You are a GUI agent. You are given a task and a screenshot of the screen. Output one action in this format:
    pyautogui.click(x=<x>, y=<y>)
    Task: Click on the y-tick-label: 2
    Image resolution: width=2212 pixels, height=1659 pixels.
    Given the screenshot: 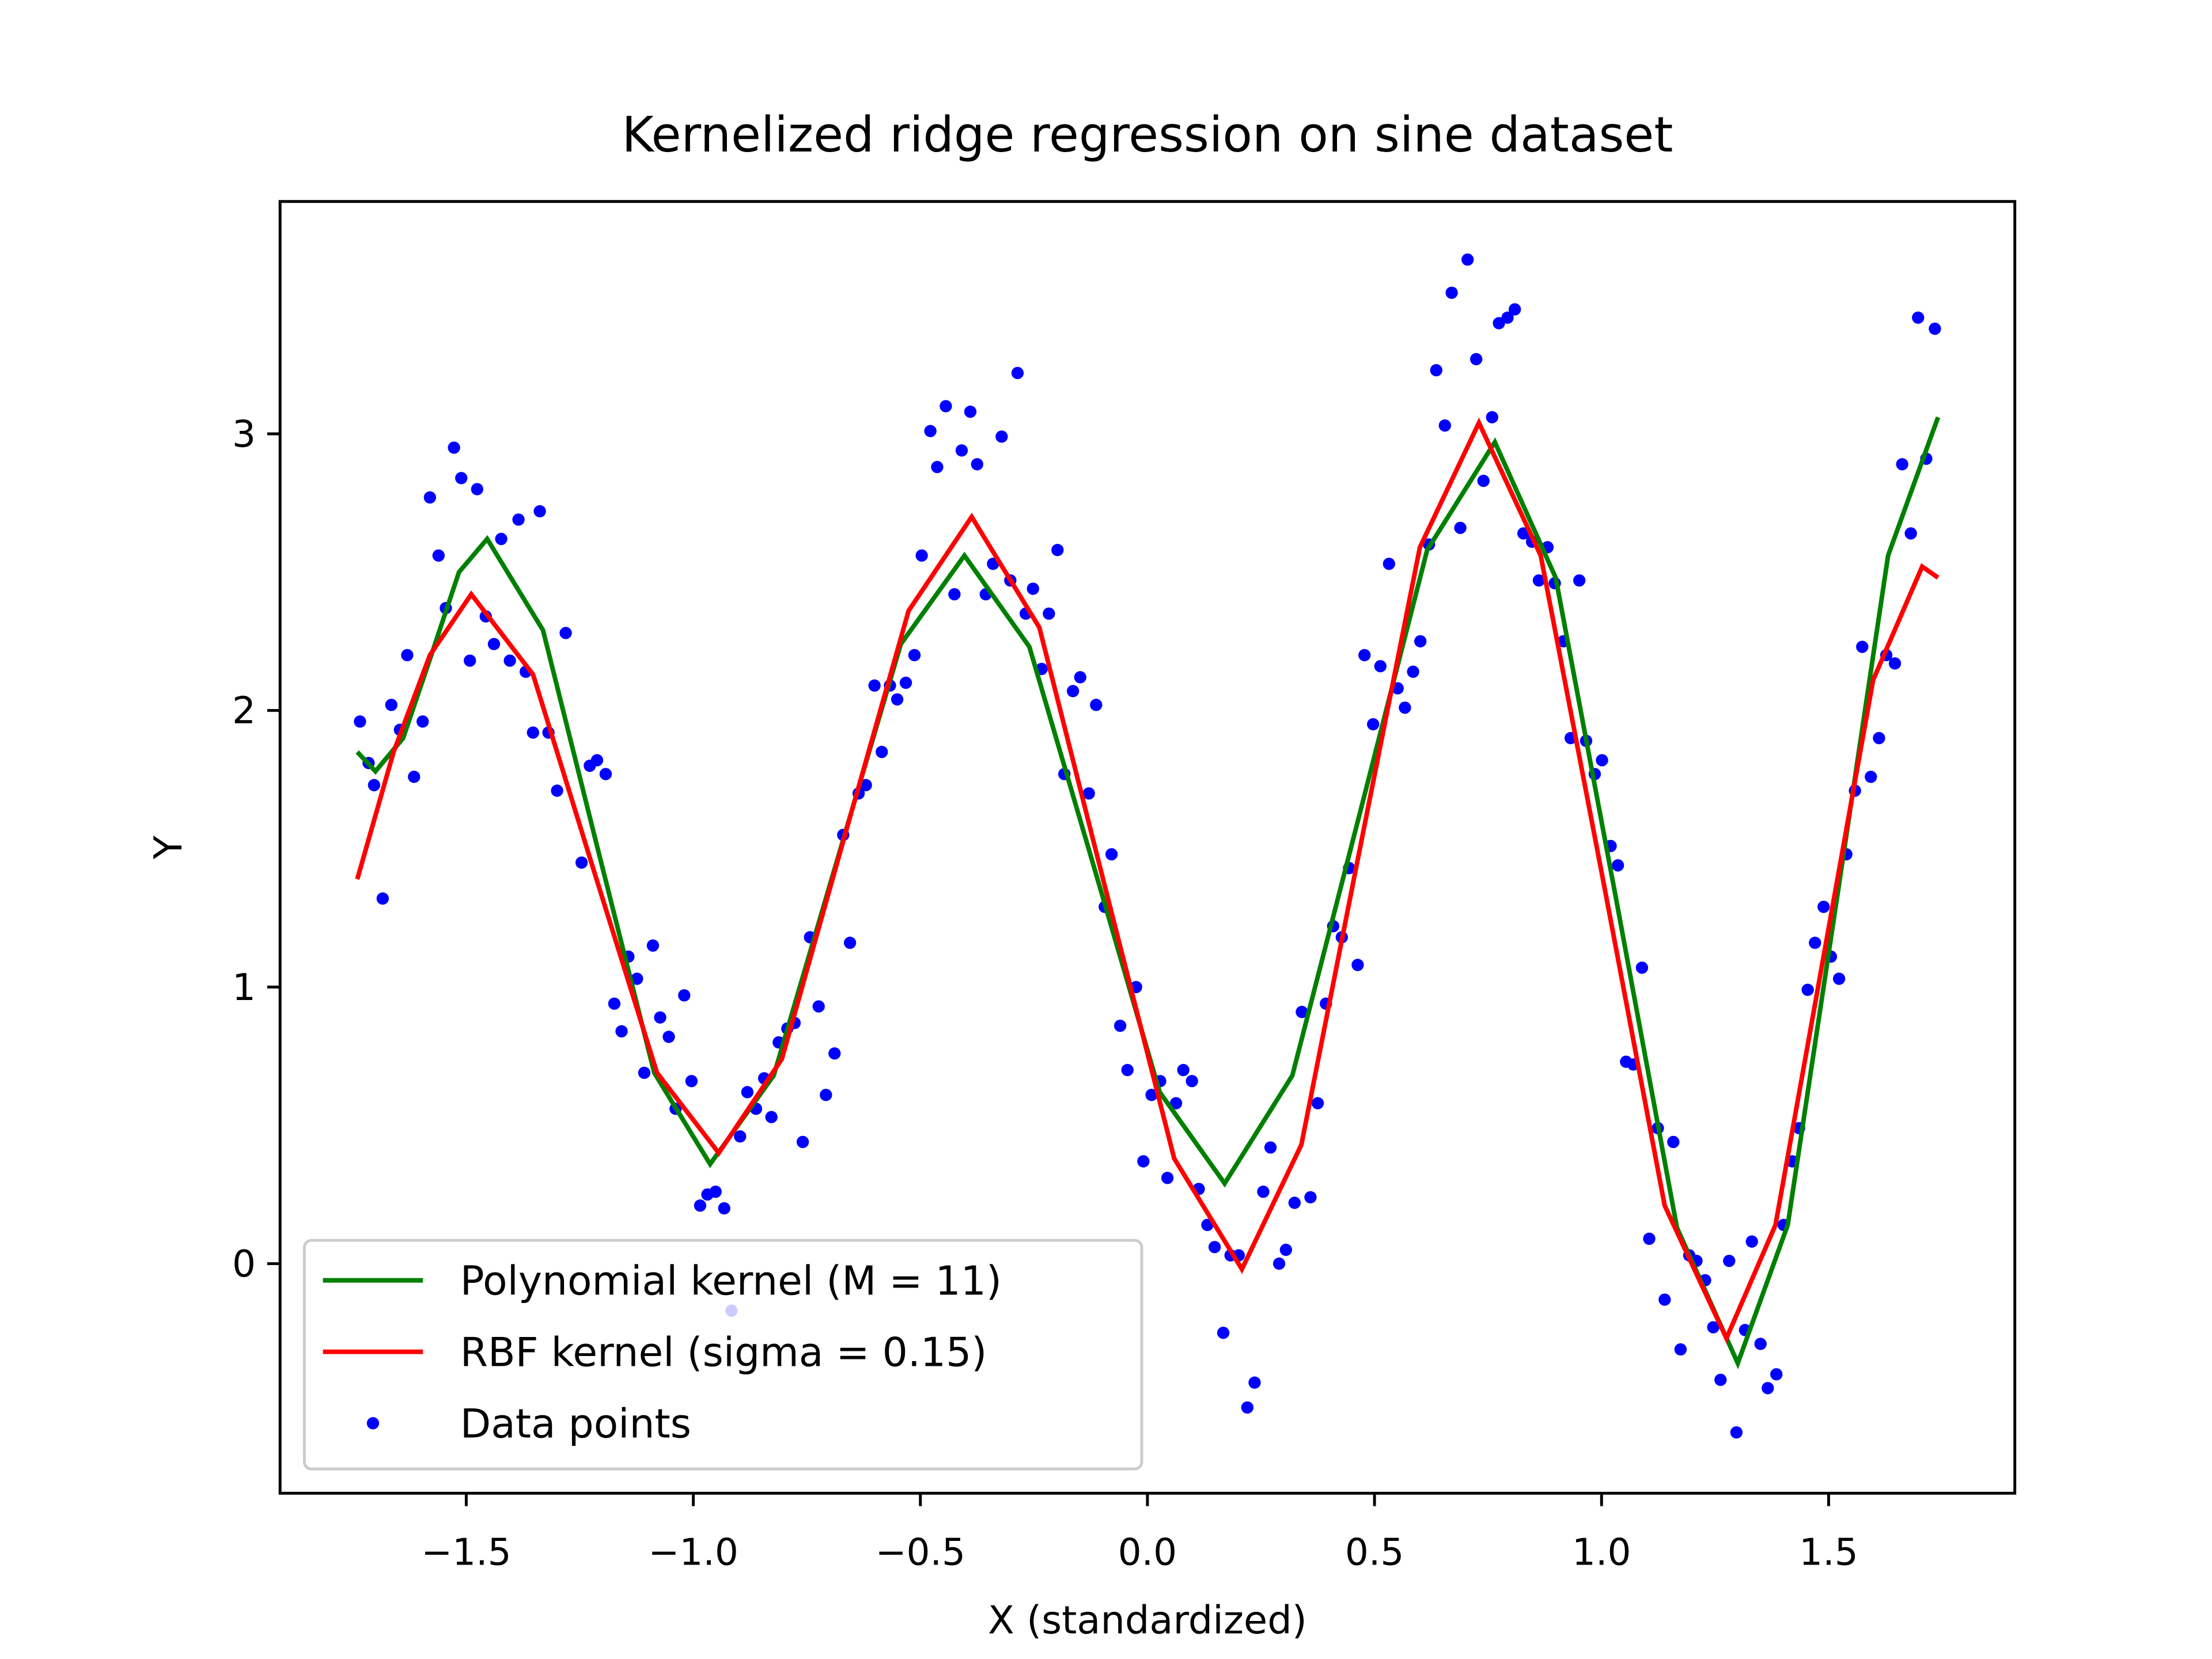 What is the action you would take?
    pyautogui.click(x=244, y=711)
    